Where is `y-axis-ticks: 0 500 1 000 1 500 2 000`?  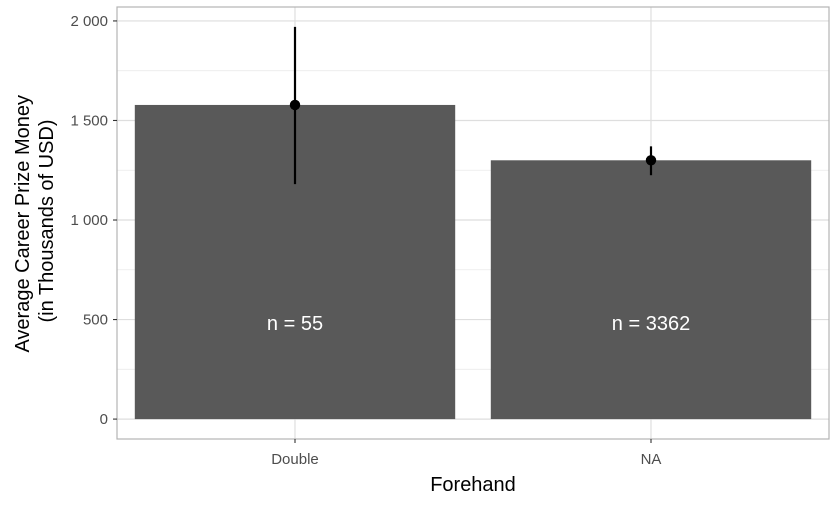
y-axis-ticks: 0 500 1 000 1 500 2 000 is located at coordinates (93, 220).